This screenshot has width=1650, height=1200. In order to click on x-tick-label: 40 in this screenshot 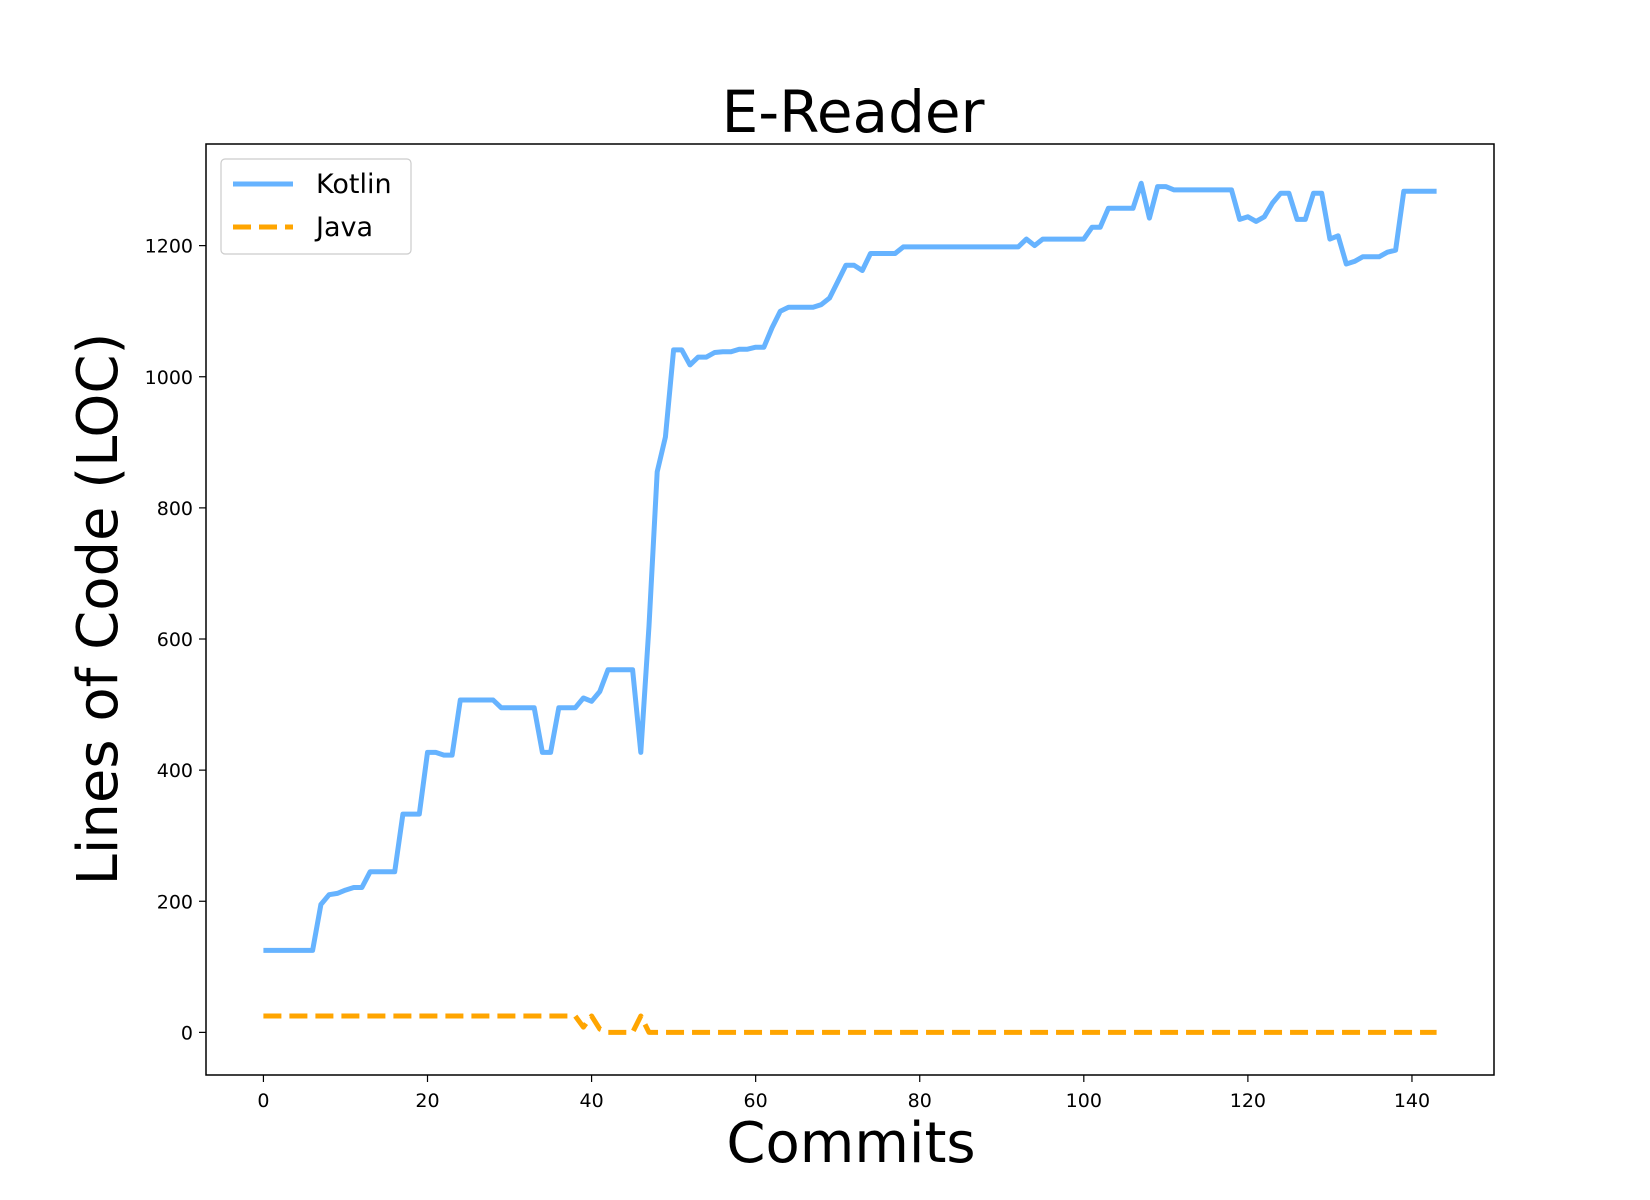, I will do `click(591, 1101)`.